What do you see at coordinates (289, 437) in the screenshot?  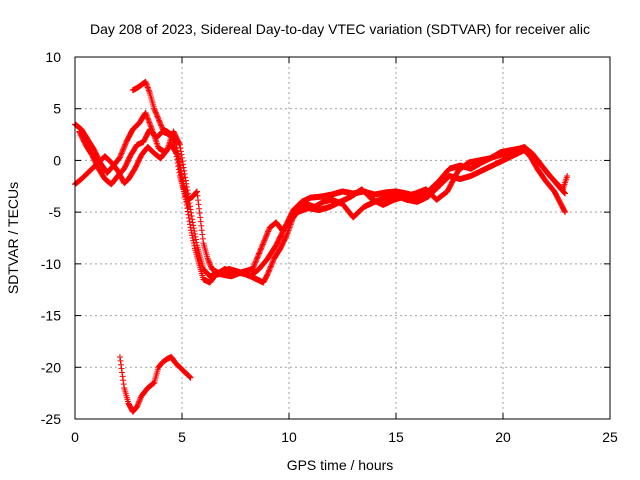 I see `x-tick-label: 10` at bounding box center [289, 437].